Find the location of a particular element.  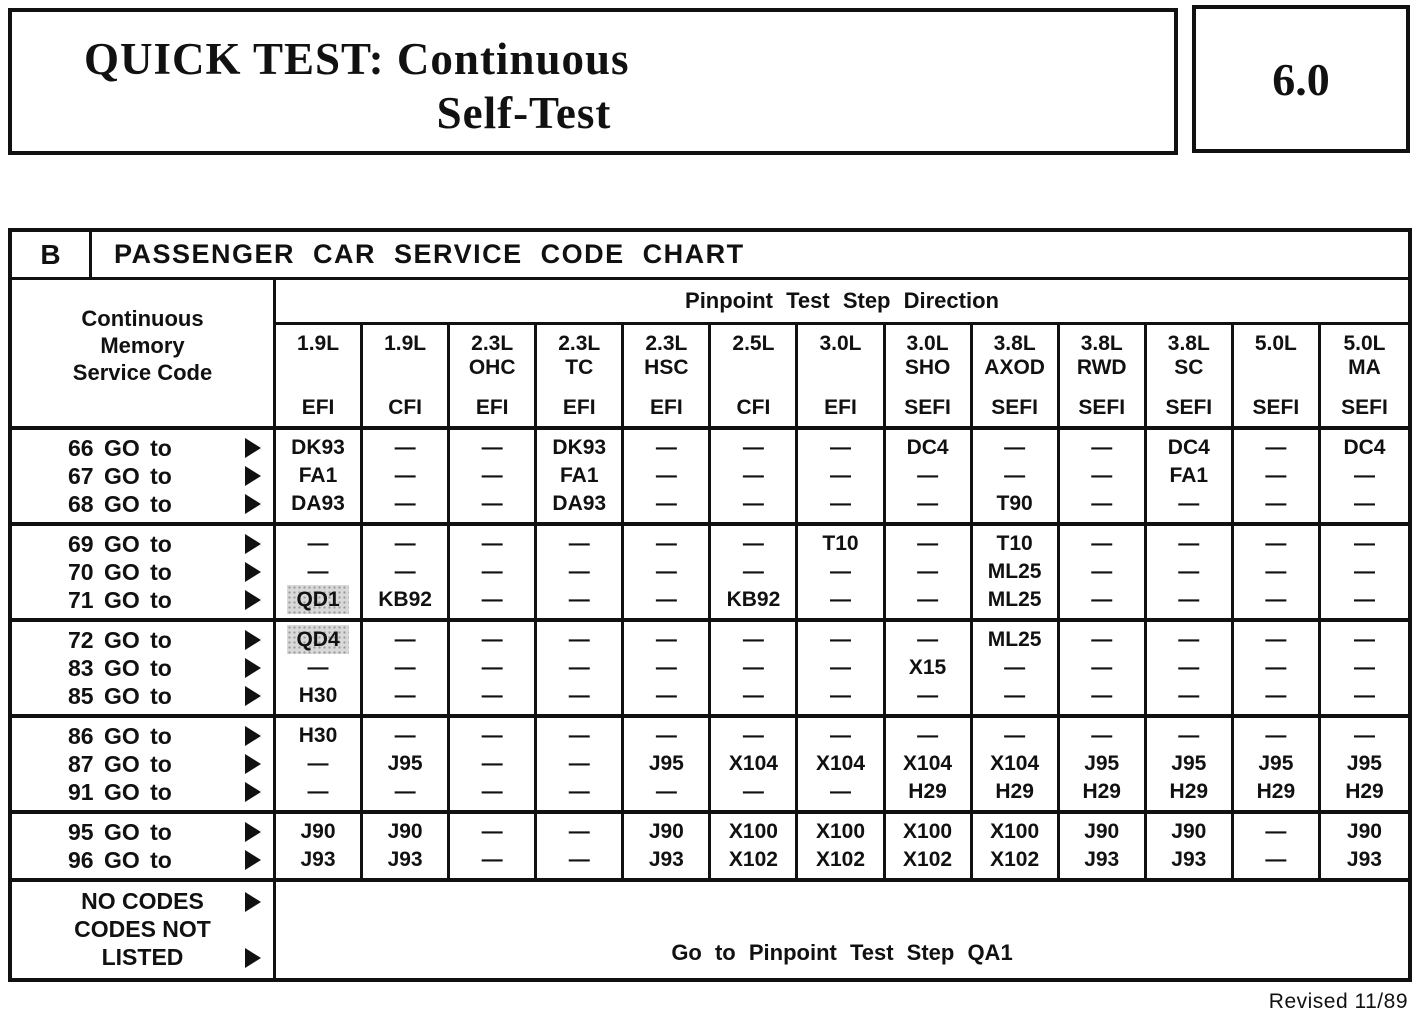

code-cell: QD1 is located at coordinates (318, 599).